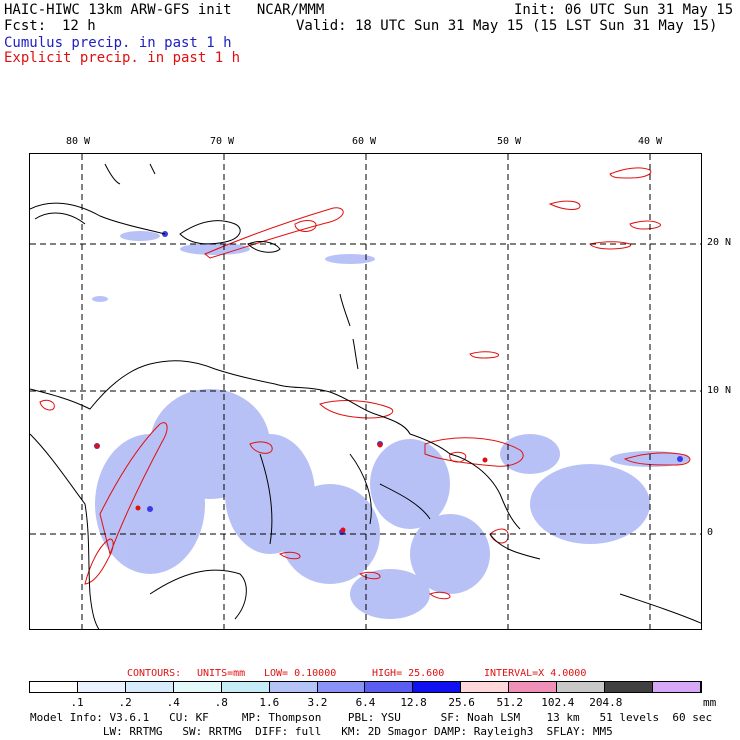 The image size is (740, 740). What do you see at coordinates (509, 702) in the screenshot?
I see `colorbar-tick-label: 51.2` at bounding box center [509, 702].